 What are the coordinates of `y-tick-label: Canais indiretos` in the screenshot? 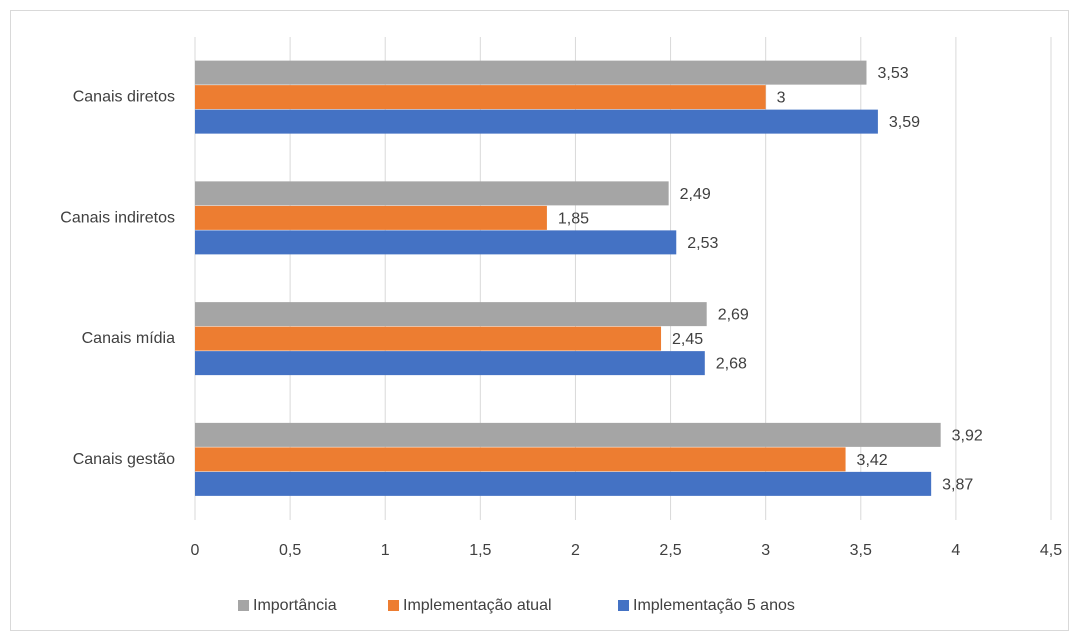 It's located at (117, 217).